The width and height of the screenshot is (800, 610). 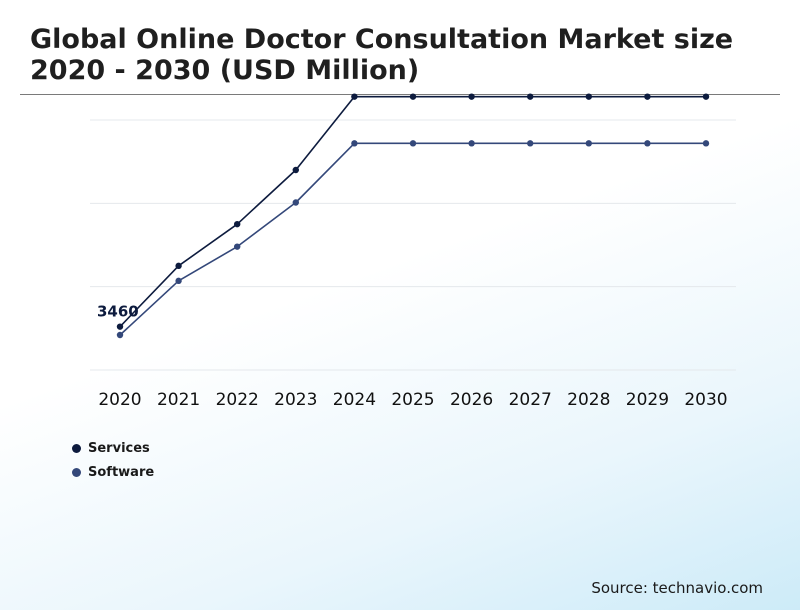 What do you see at coordinates (588, 400) in the screenshot?
I see `x-tick-label: 2028` at bounding box center [588, 400].